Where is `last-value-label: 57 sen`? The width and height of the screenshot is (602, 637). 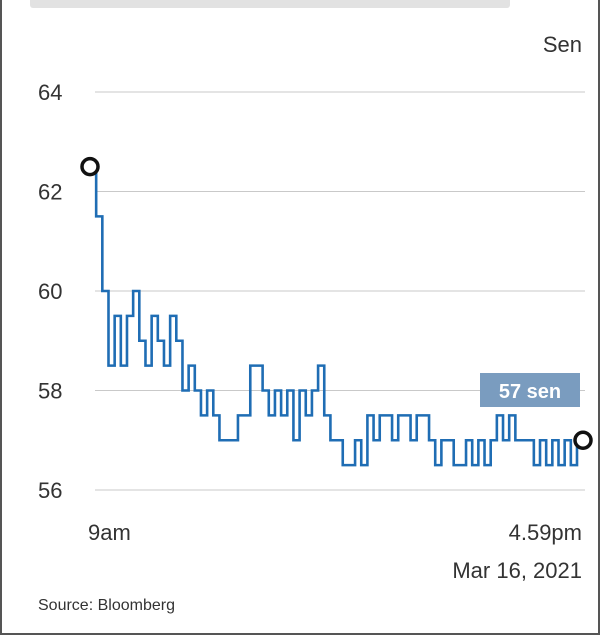 last-value-label: 57 sen is located at coordinates (530, 392).